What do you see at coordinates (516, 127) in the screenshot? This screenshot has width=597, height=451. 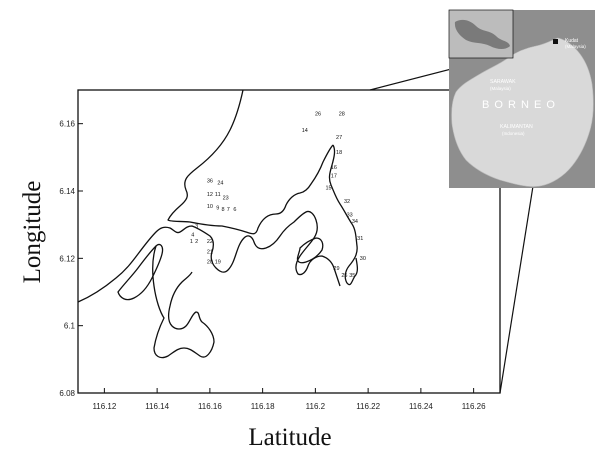 I see `inset-label-kalimantan: KALIMANTAN` at bounding box center [516, 127].